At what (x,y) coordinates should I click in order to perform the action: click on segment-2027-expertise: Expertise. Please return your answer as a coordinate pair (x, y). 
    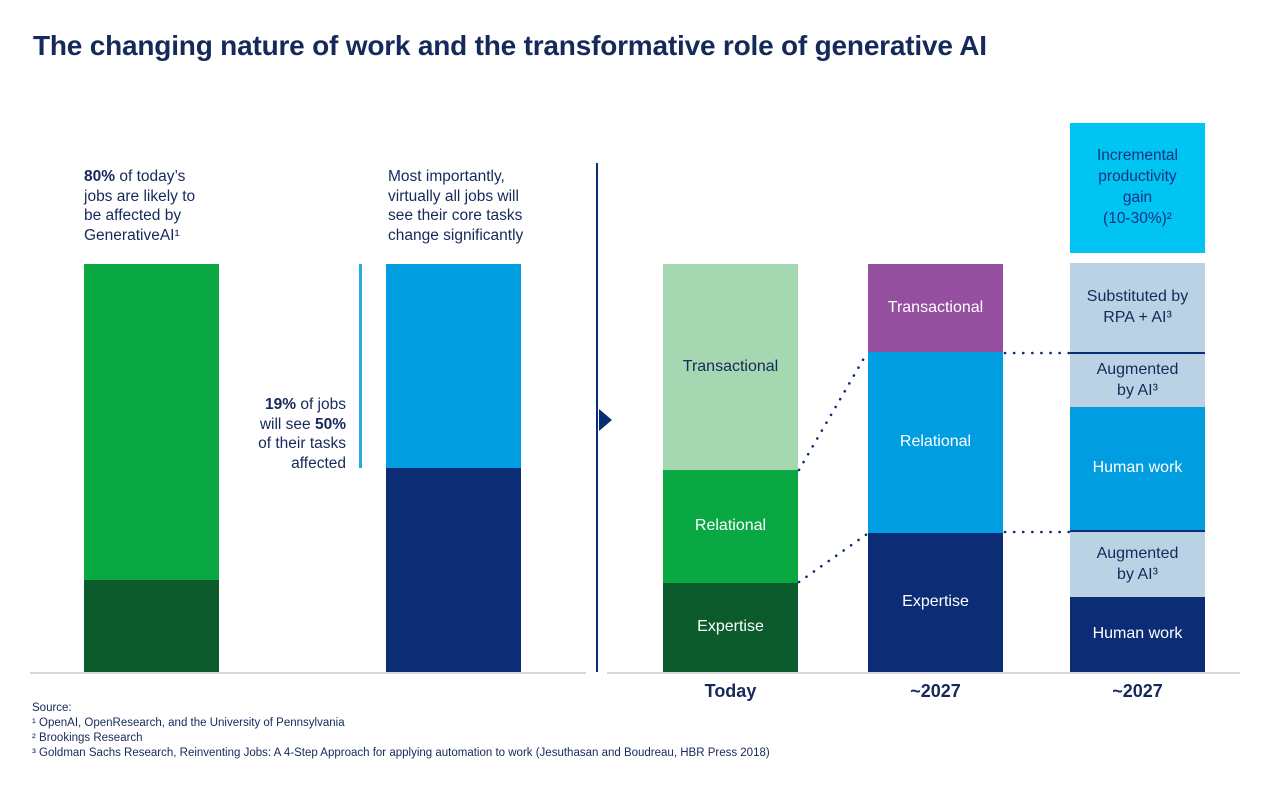
    Looking at the image, I should click on (935, 602).